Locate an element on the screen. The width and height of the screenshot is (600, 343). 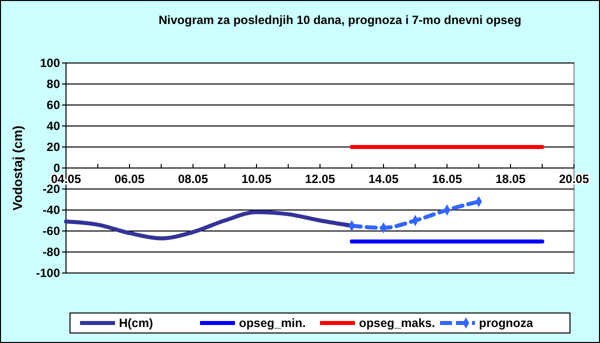
legend-label: opseg_min. is located at coordinates (272, 323).